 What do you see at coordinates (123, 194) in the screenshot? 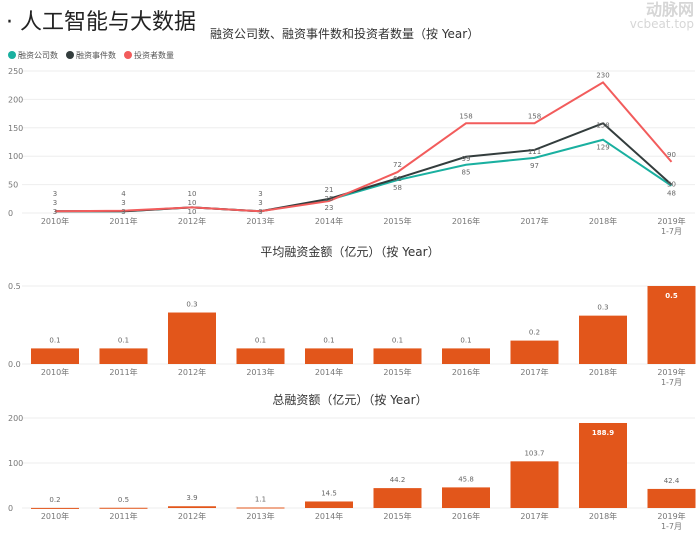
I see `data-label: 4` at bounding box center [123, 194].